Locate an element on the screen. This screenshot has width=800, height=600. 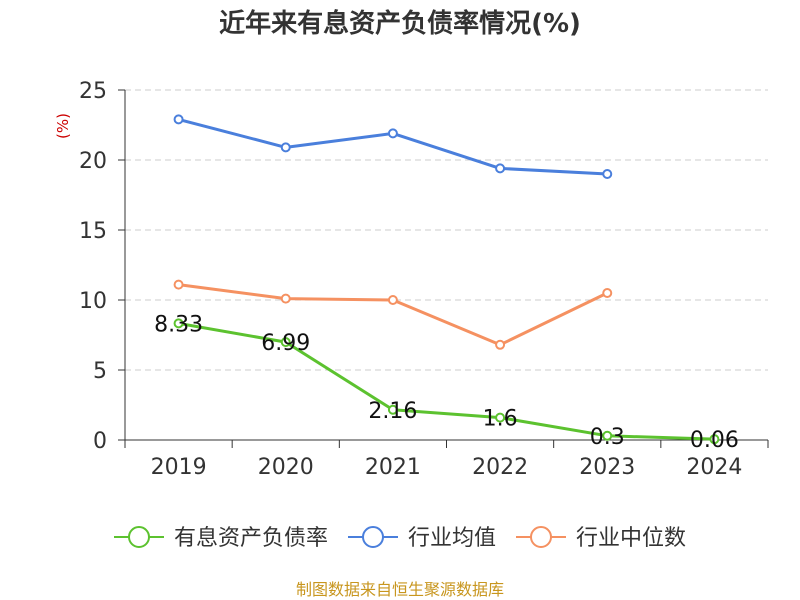
y-axis-unit: (%) is located at coordinates (63, 126).